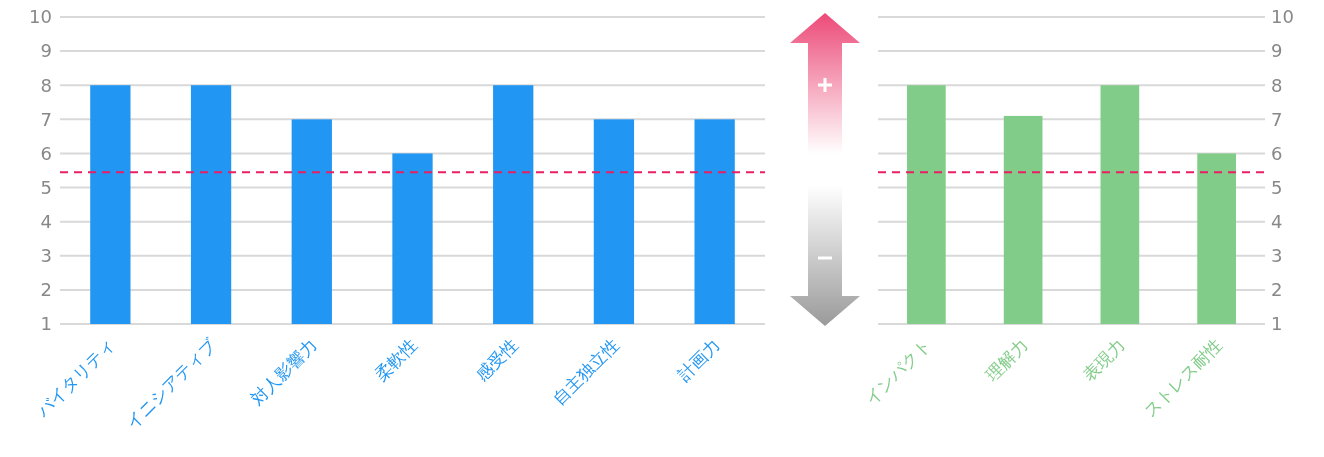  Describe the element at coordinates (1277, 119) in the screenshot. I see `y2-tick-label: 7` at that location.